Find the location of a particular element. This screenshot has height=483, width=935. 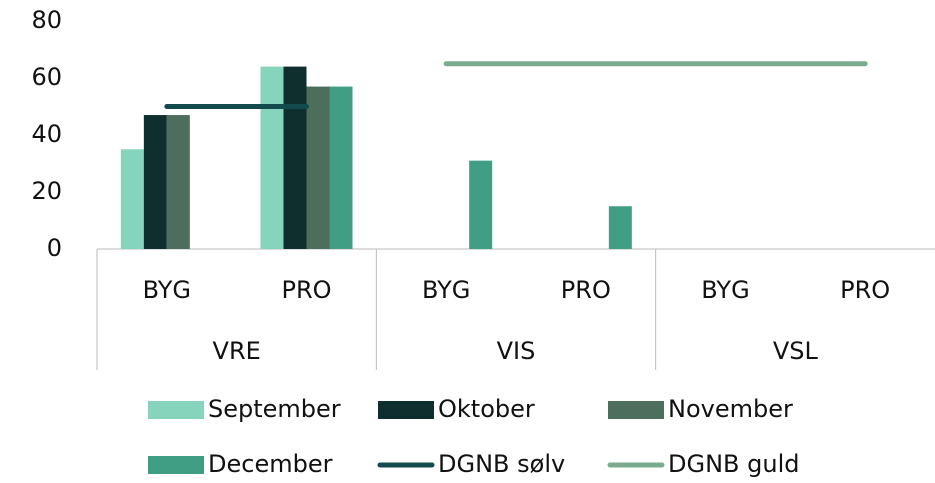

legend-label: Oktober is located at coordinates (486, 409).